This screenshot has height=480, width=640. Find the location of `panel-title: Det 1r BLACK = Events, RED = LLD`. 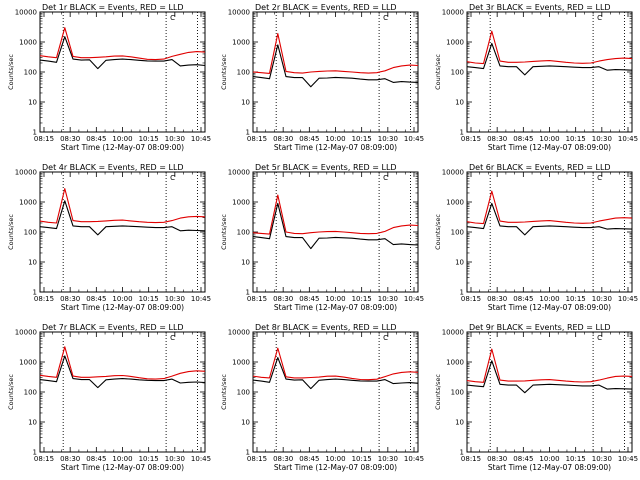

panel-title: Det 1r BLACK = Events, RED = LLD is located at coordinates (113, 7).